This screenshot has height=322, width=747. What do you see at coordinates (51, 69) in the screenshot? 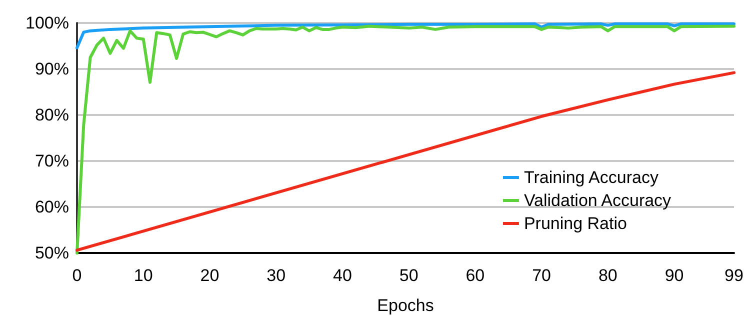
I see `y-tick-label: 90%` at bounding box center [51, 69].